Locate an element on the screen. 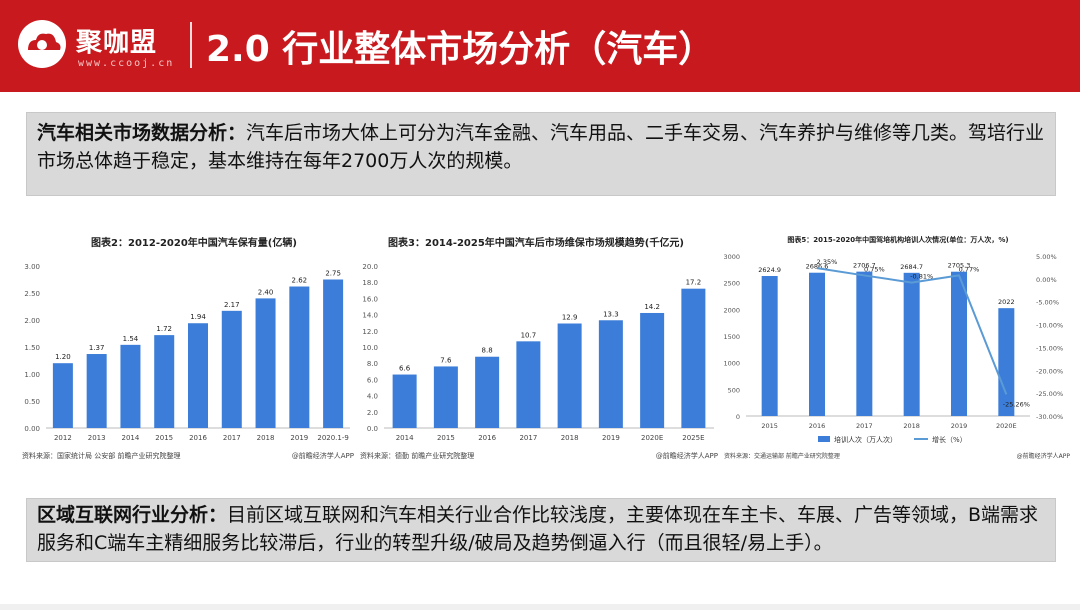  y-tick-label: 3.00 is located at coordinates (32, 267).